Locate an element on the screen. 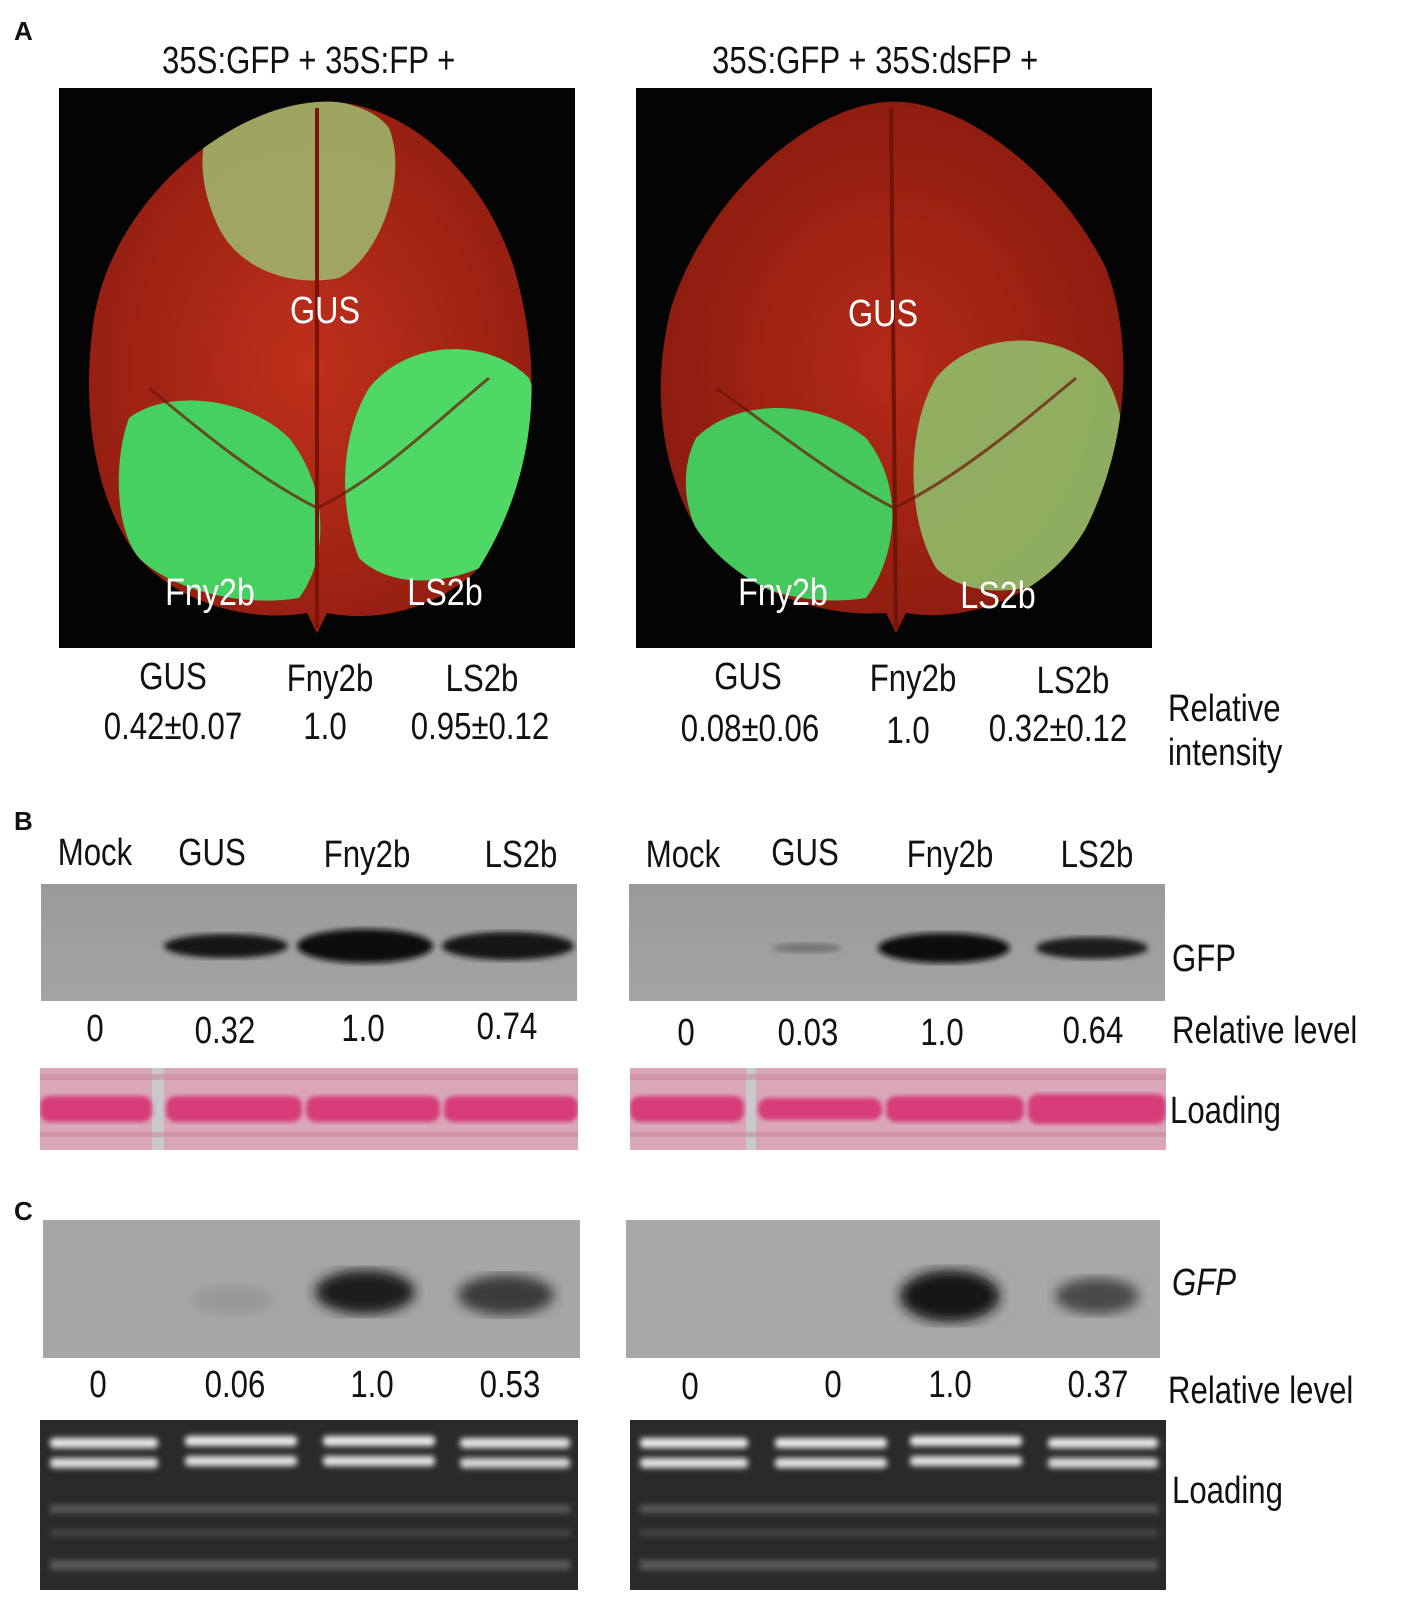  b-left-level-ls2b: 0.74 is located at coordinates (507, 1027).